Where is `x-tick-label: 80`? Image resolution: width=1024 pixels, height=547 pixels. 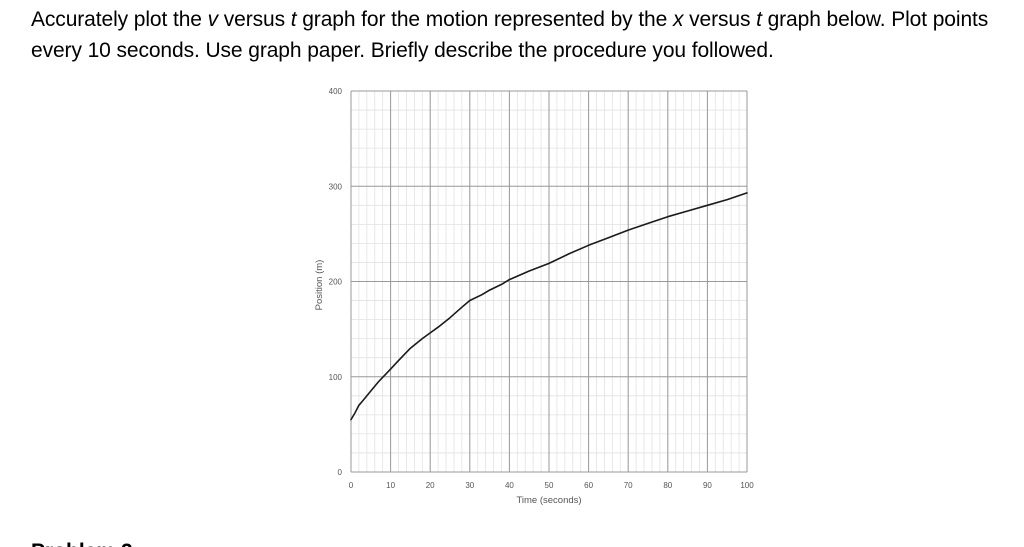
x-tick-label: 80 is located at coordinates (667, 485).